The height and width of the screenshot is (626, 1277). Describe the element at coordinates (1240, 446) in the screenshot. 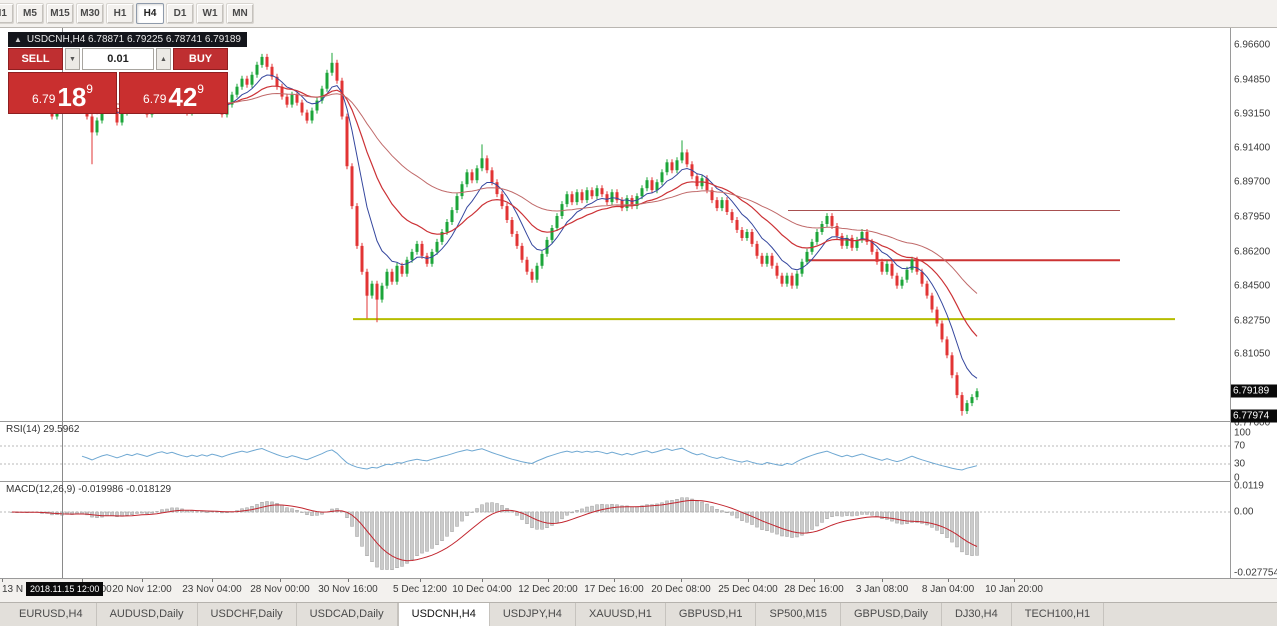

I see `rsi-level-label: 70` at that location.